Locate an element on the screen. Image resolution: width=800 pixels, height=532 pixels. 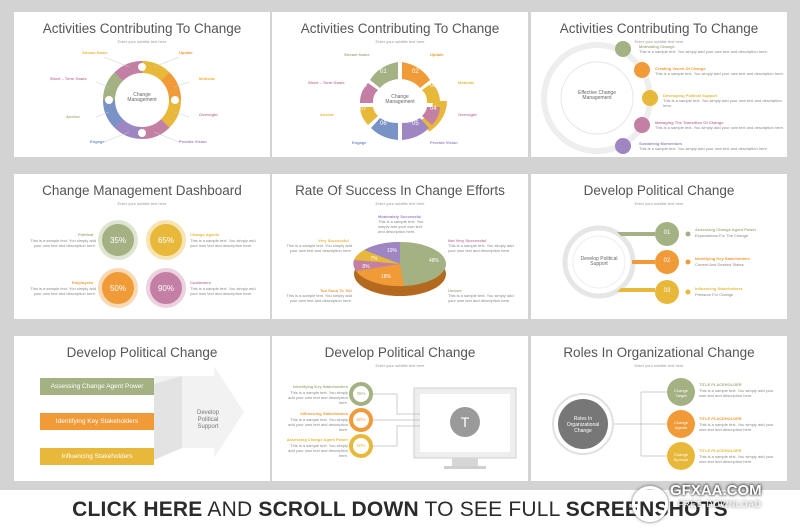
arc-center-label: Effective Change Management is located at coordinates (597, 95).